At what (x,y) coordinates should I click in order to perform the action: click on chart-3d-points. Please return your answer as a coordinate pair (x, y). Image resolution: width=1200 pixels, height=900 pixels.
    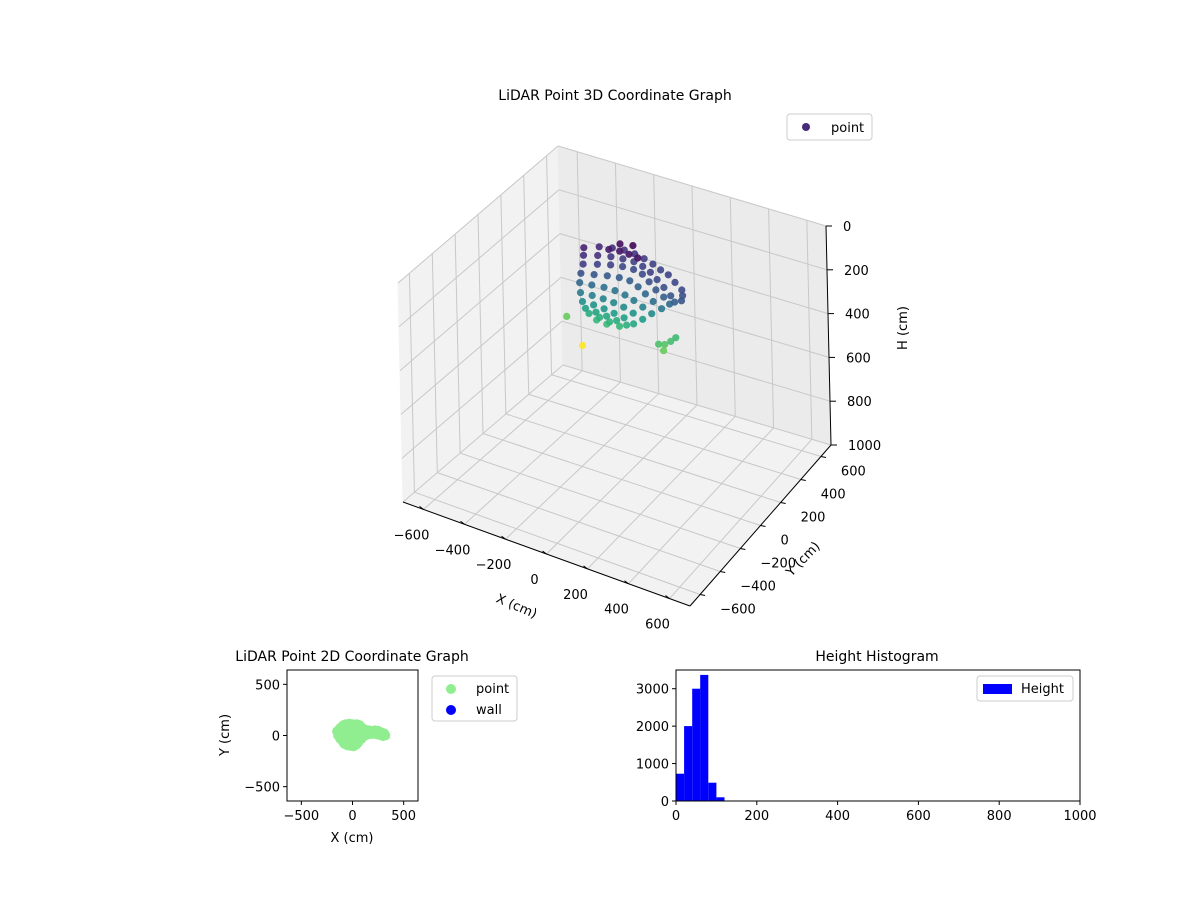
    Looking at the image, I should click on (625, 297).